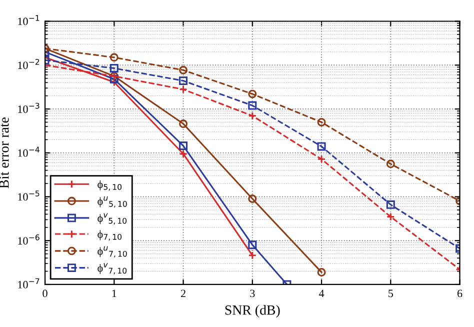 The image size is (474, 327). What do you see at coordinates (29, 151) in the screenshot?
I see `y-tick-label: 10$^{−4}$` at bounding box center [29, 151].